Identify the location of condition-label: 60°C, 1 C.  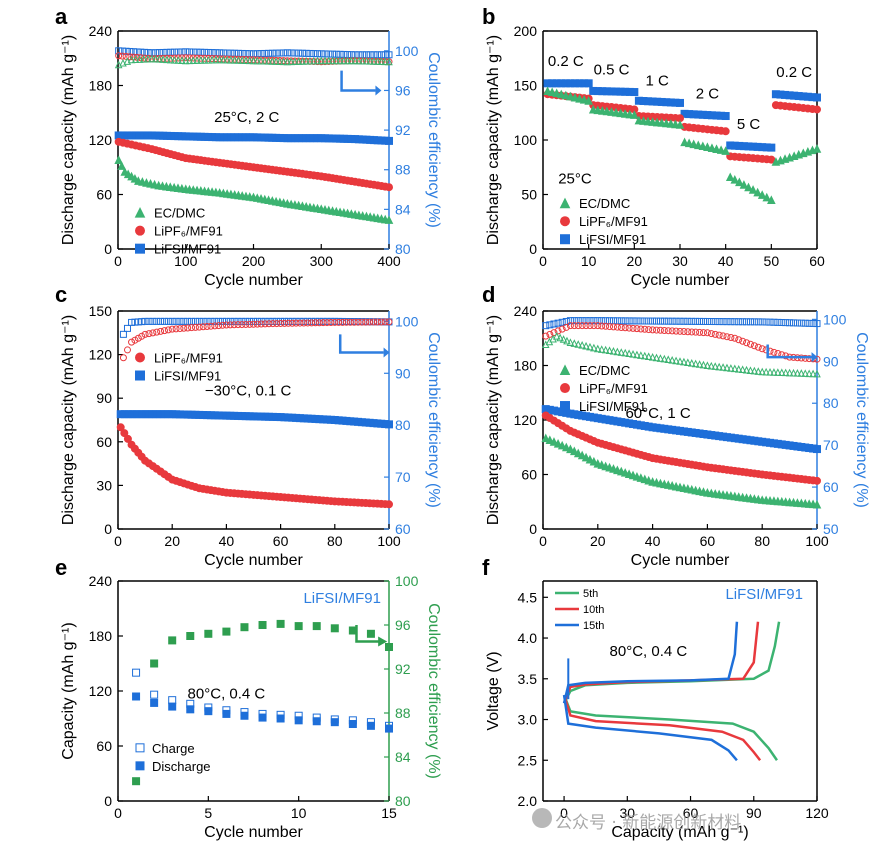
(657, 413).